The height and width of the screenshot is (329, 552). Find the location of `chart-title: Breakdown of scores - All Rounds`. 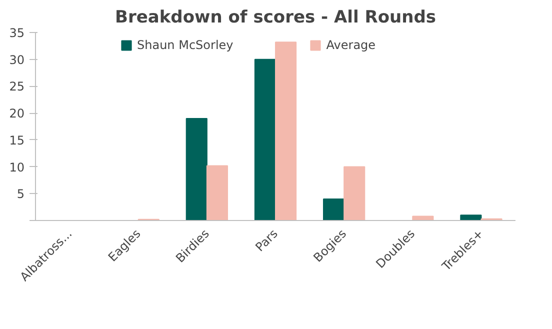

chart-title: Breakdown of scores - All Rounds is located at coordinates (275, 18).